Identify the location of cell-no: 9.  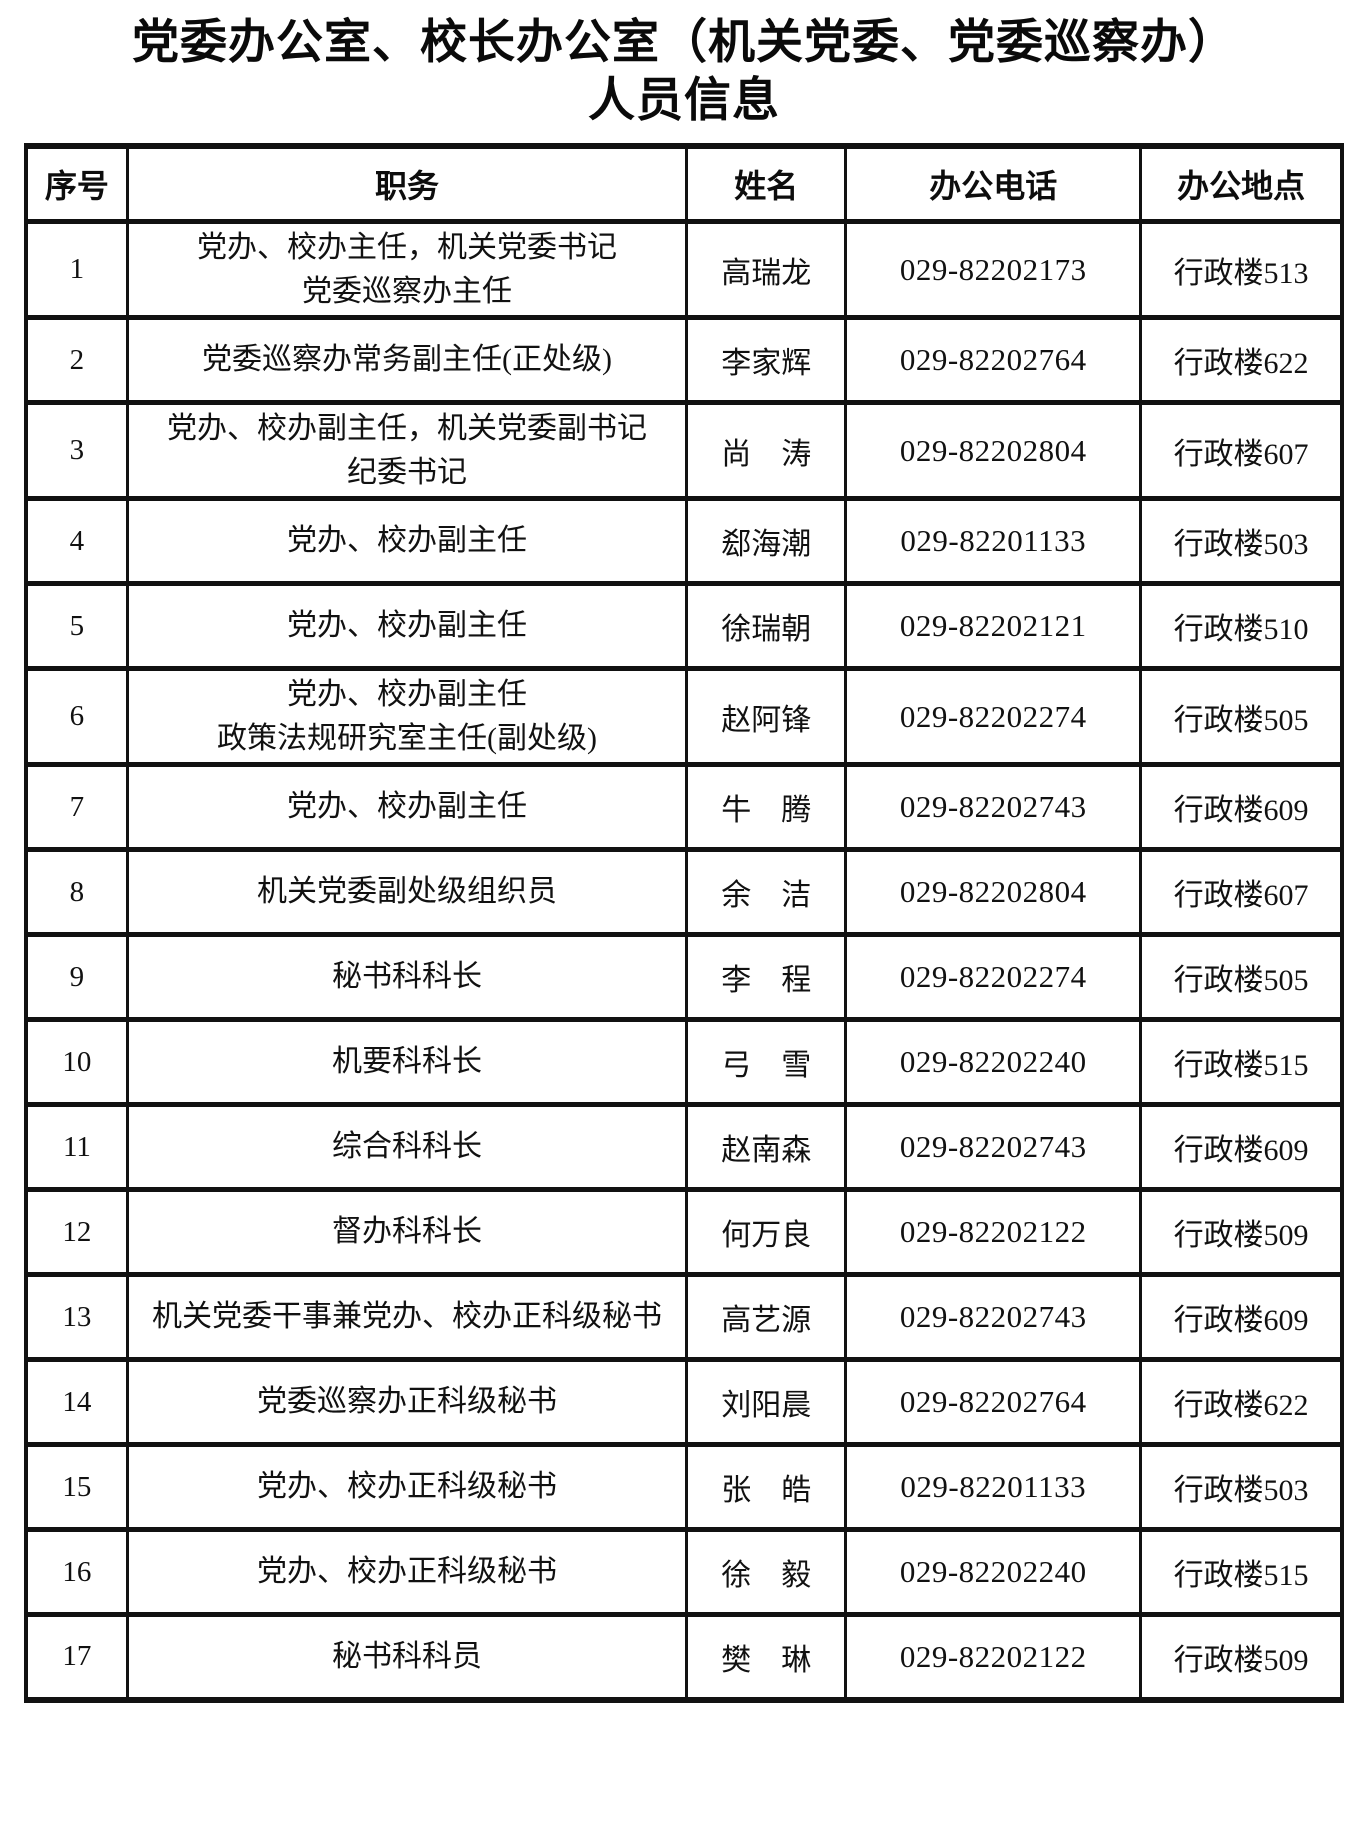
(76, 977).